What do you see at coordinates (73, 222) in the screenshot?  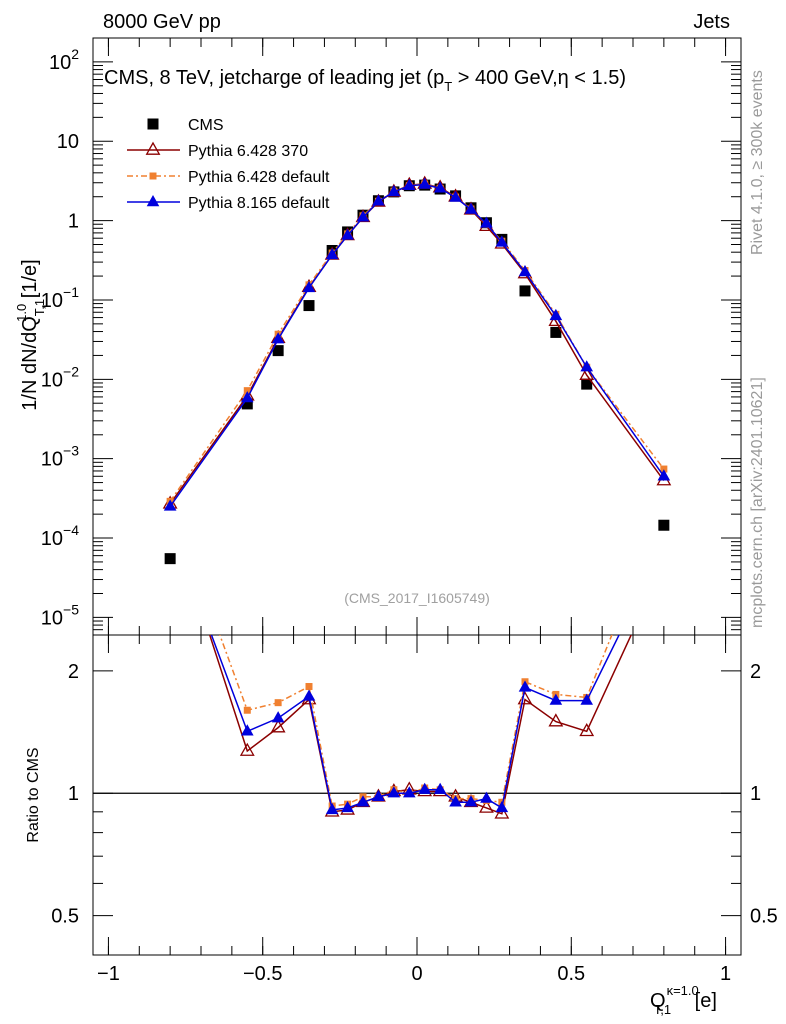 I see `main-y-tick-label: 1` at bounding box center [73, 222].